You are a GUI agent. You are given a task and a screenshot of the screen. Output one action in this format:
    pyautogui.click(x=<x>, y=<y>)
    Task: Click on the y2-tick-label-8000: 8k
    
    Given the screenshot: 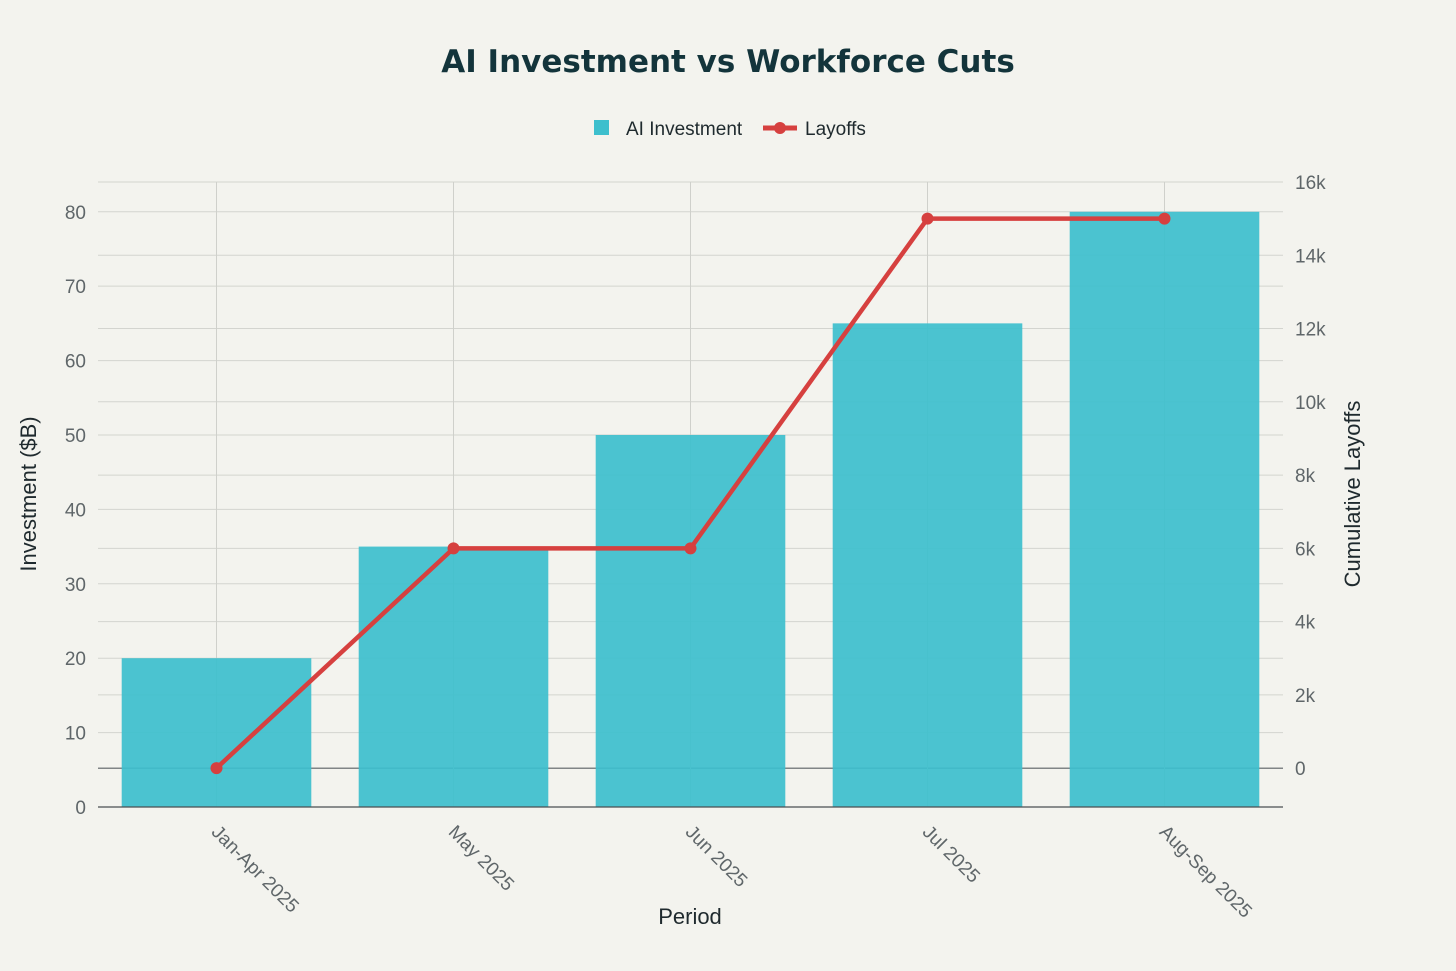 What is the action you would take?
    pyautogui.click(x=1305, y=476)
    